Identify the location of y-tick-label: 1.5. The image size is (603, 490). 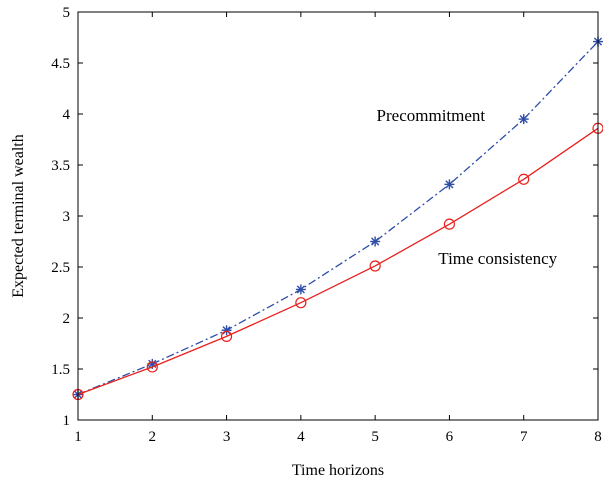
(60, 370).